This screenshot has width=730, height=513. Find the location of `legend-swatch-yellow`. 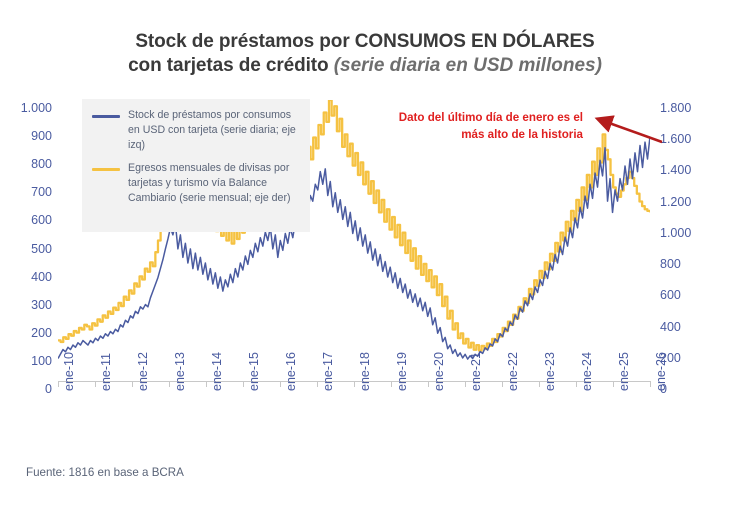

legend-swatch-yellow is located at coordinates (106, 169).